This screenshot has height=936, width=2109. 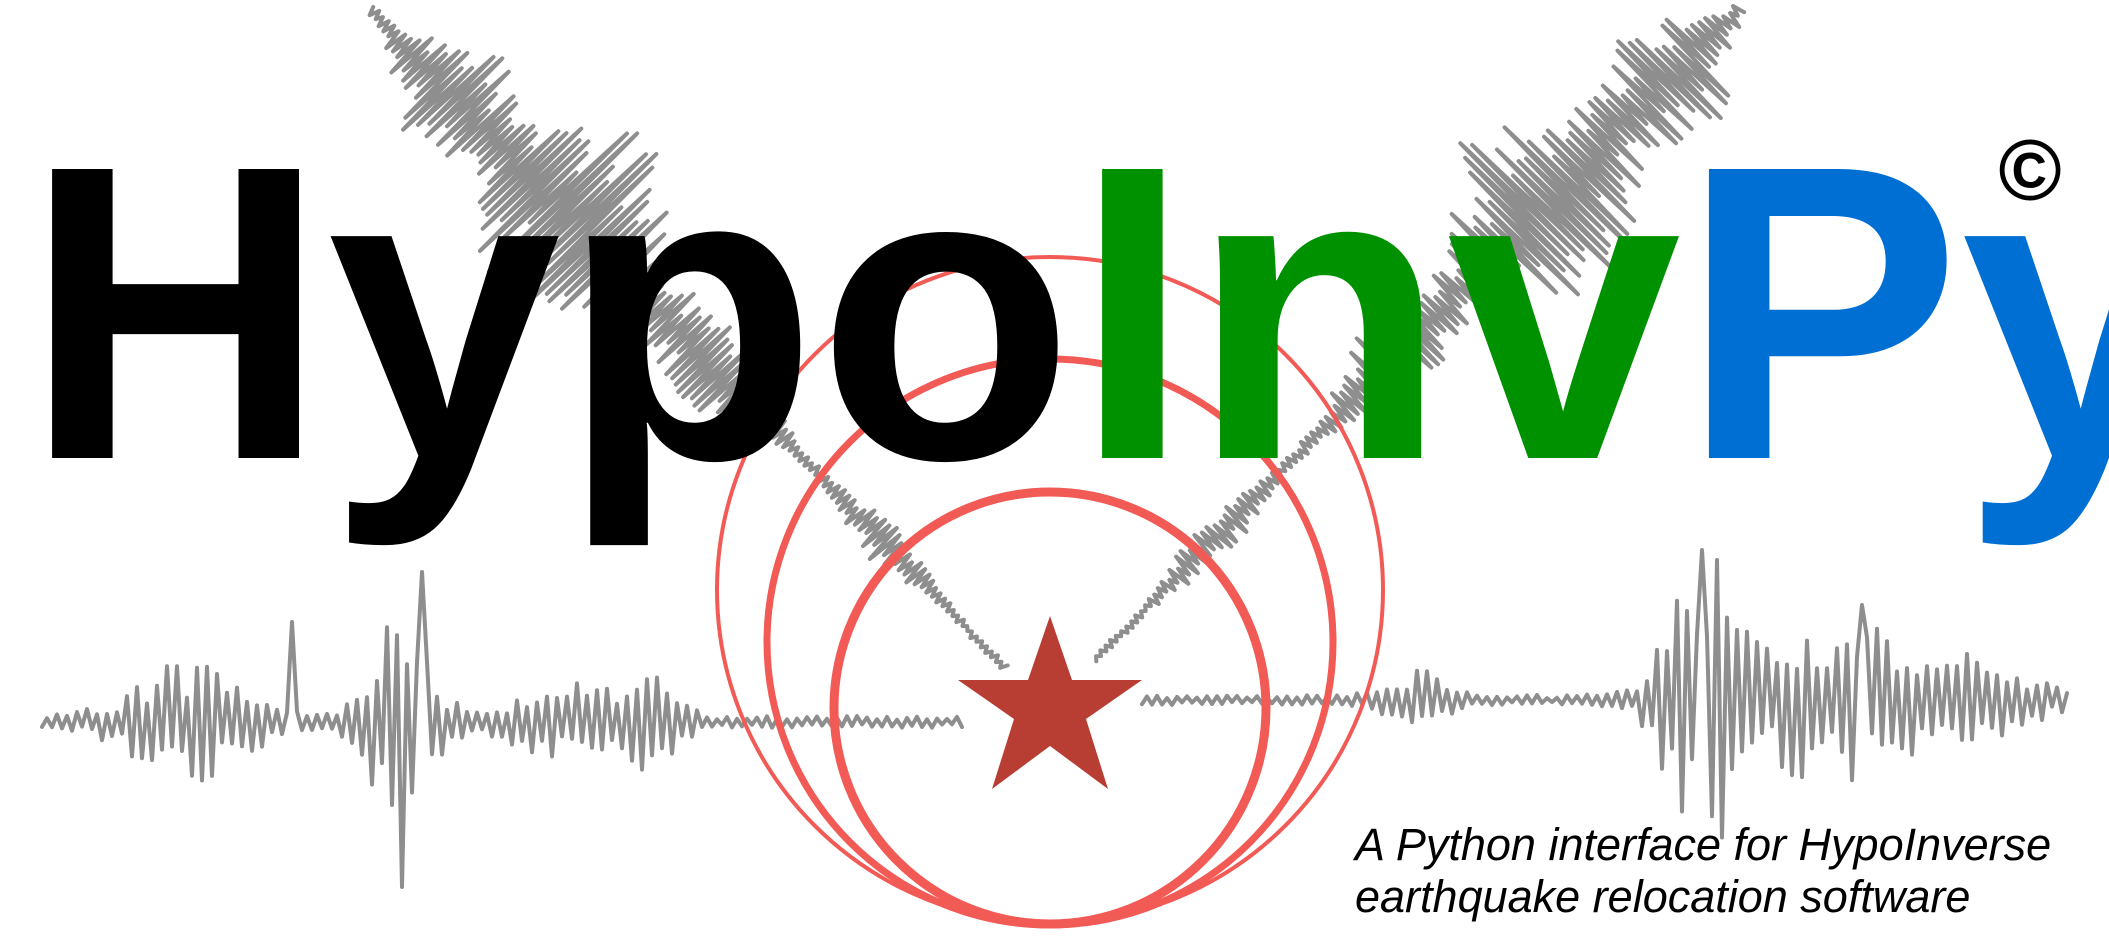 I want to click on wavefront-ring-inner, so click(x=1050, y=708).